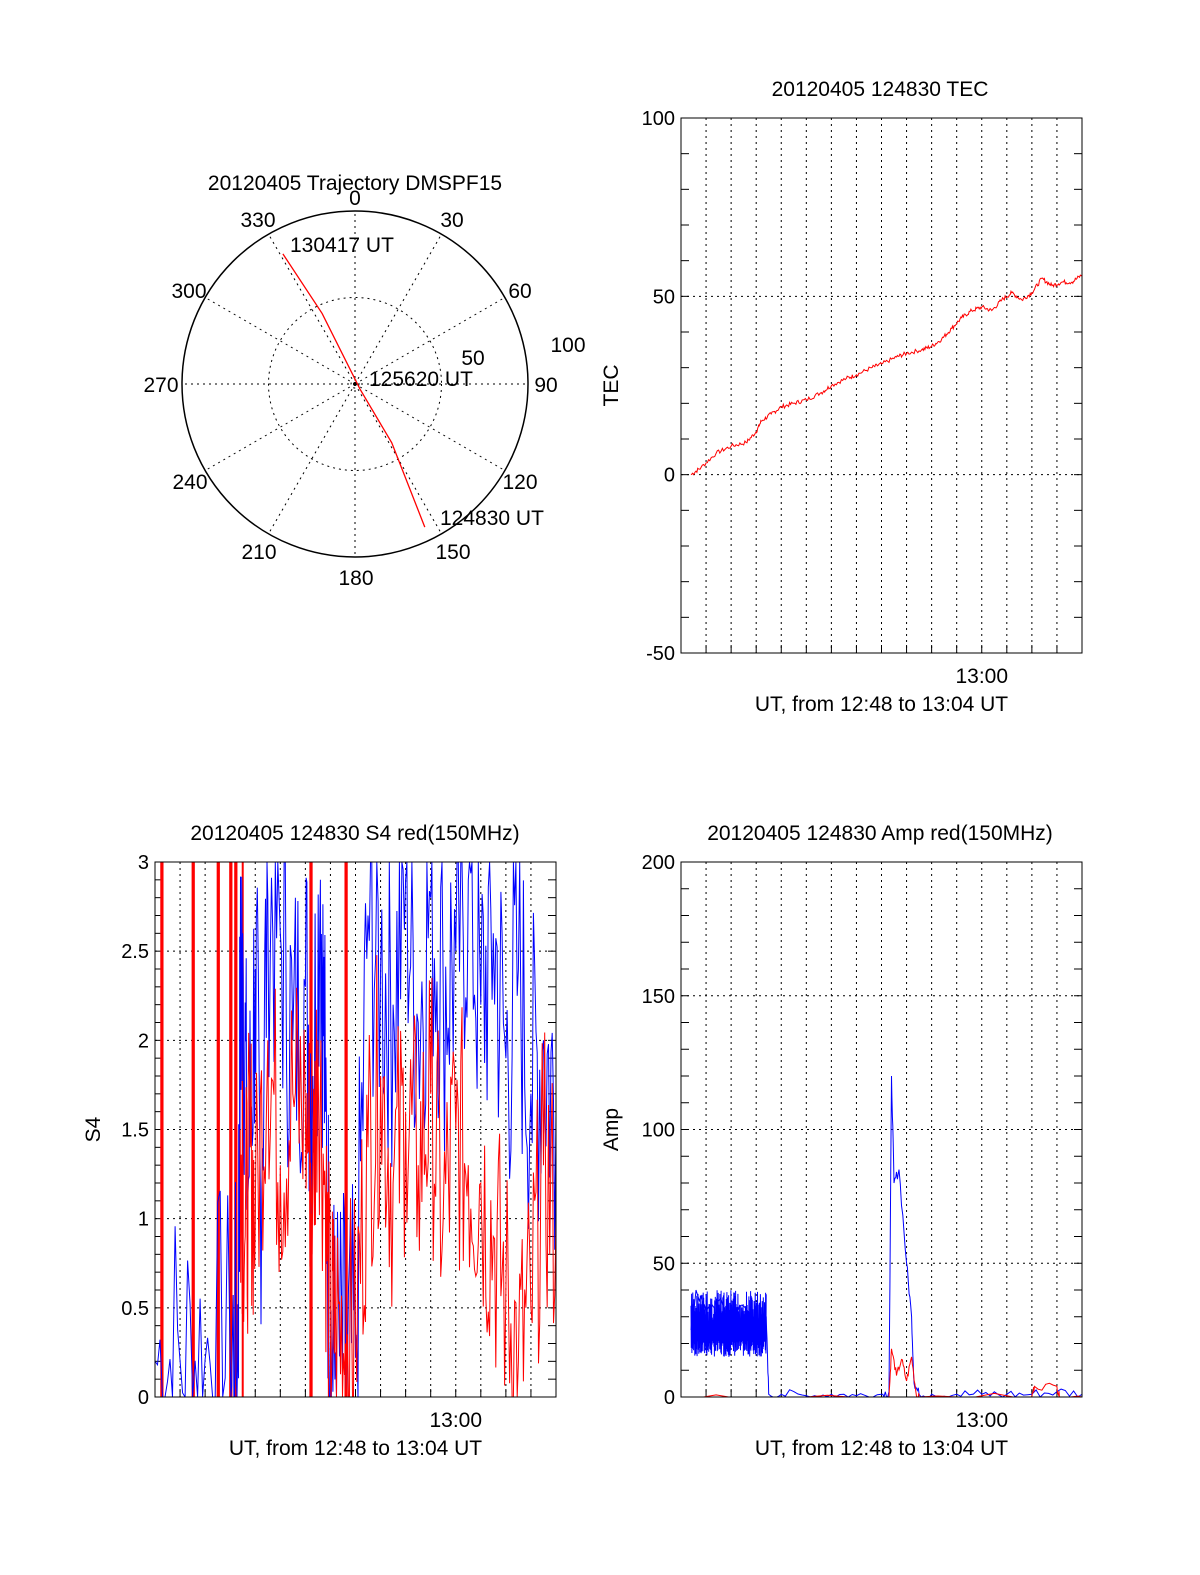 The image size is (1200, 1575). I want to click on trajectory-line, so click(354, 390).